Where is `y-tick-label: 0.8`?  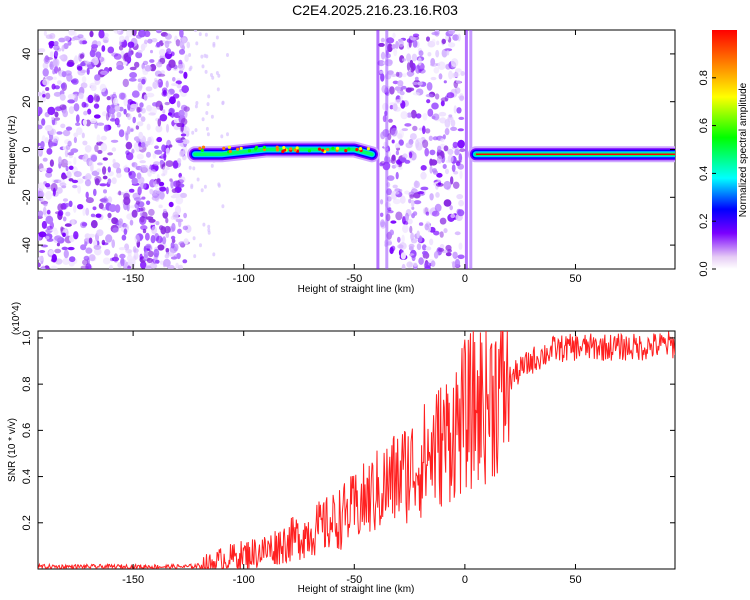 y-tick-label: 0.8 is located at coordinates (27, 383).